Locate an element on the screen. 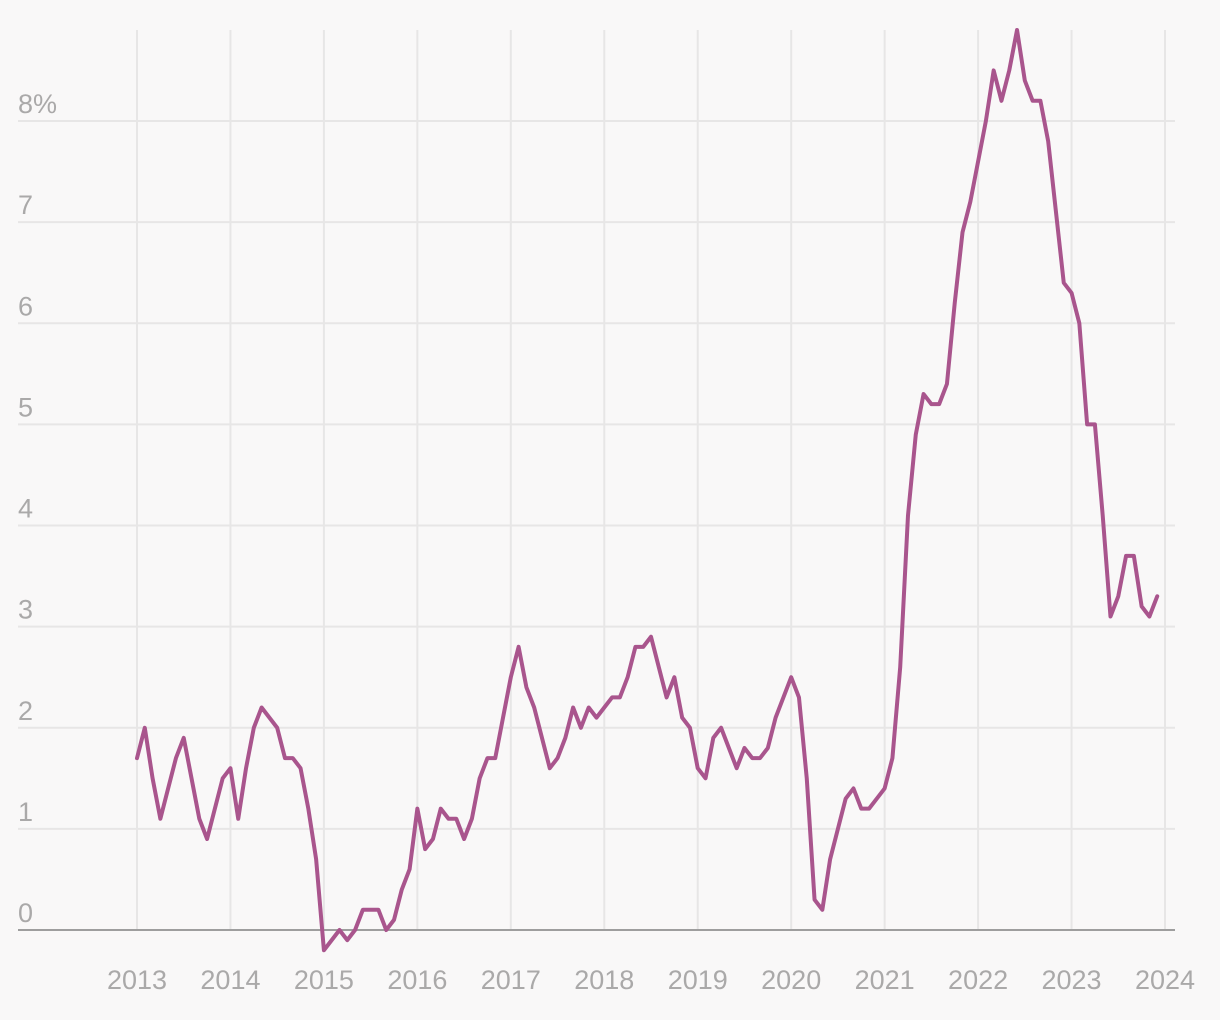  y-tick-label: 6 is located at coordinates (25, 306).